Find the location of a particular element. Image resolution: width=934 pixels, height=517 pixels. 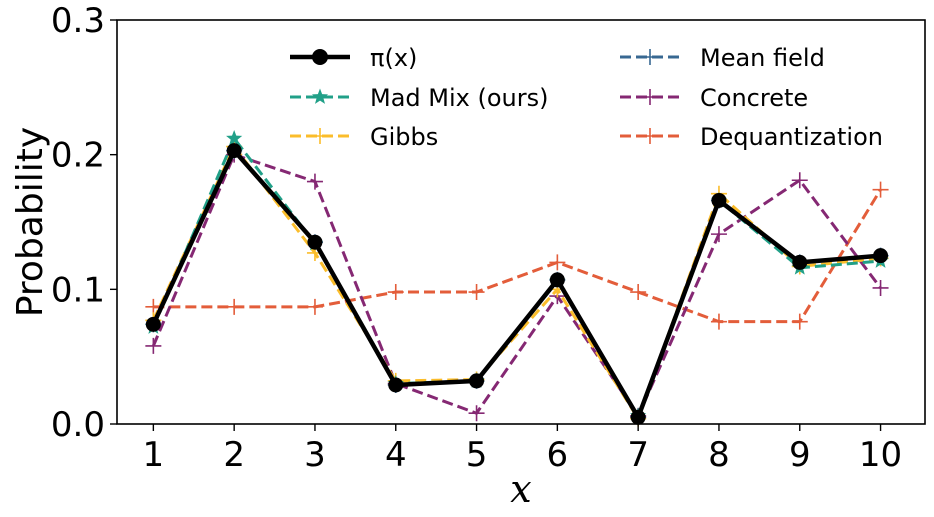

x-tick-label: 1 is located at coordinates (154, 455).